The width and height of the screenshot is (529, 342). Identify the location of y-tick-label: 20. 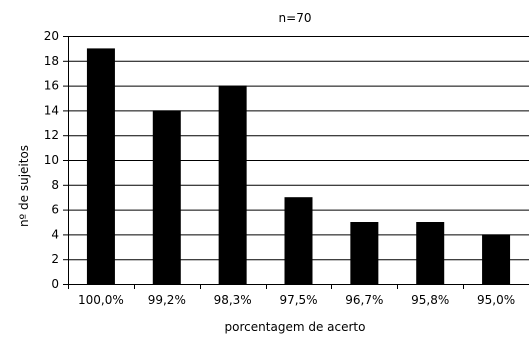
(51, 36).